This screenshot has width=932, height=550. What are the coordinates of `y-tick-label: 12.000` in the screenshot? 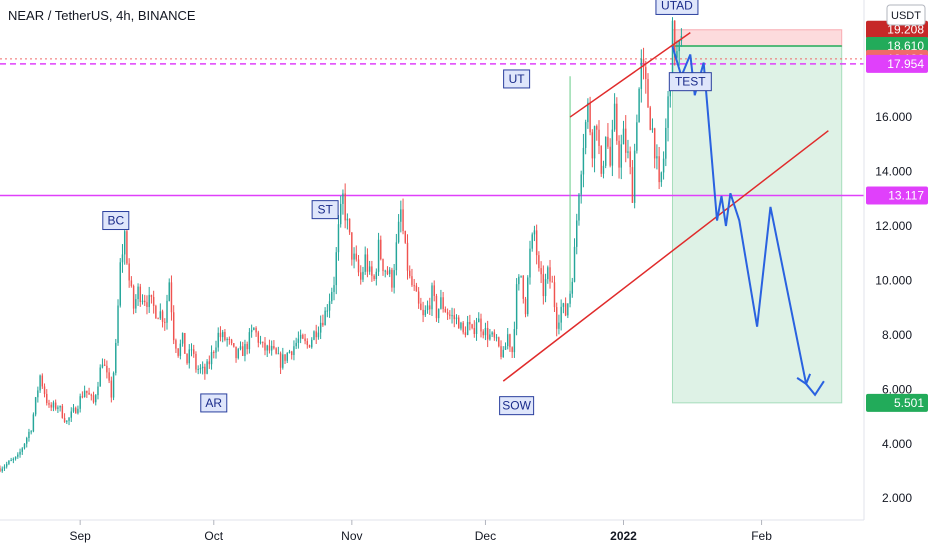 It's located at (893, 226).